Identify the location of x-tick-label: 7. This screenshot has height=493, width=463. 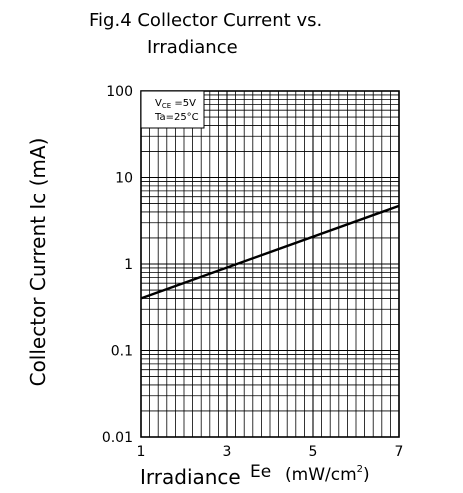
(399, 452).